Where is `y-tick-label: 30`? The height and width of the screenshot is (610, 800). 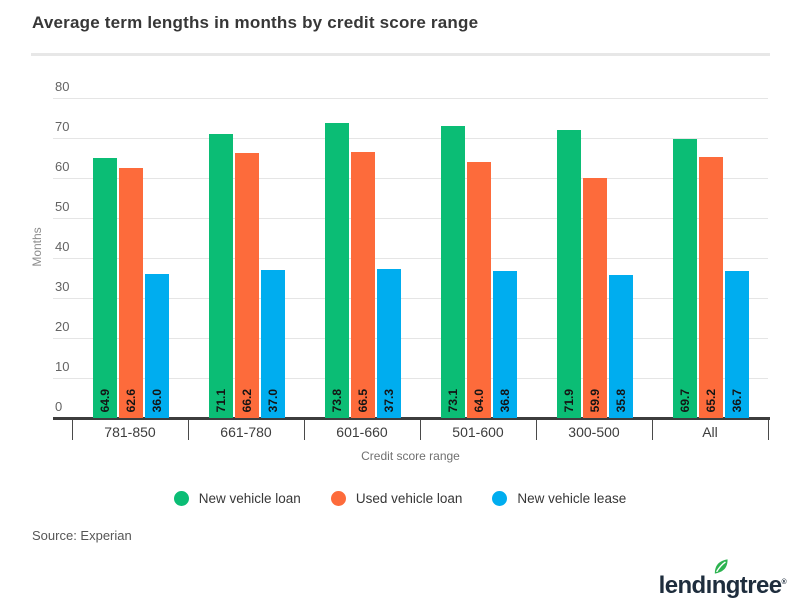 y-tick-label: 30 is located at coordinates (62, 286).